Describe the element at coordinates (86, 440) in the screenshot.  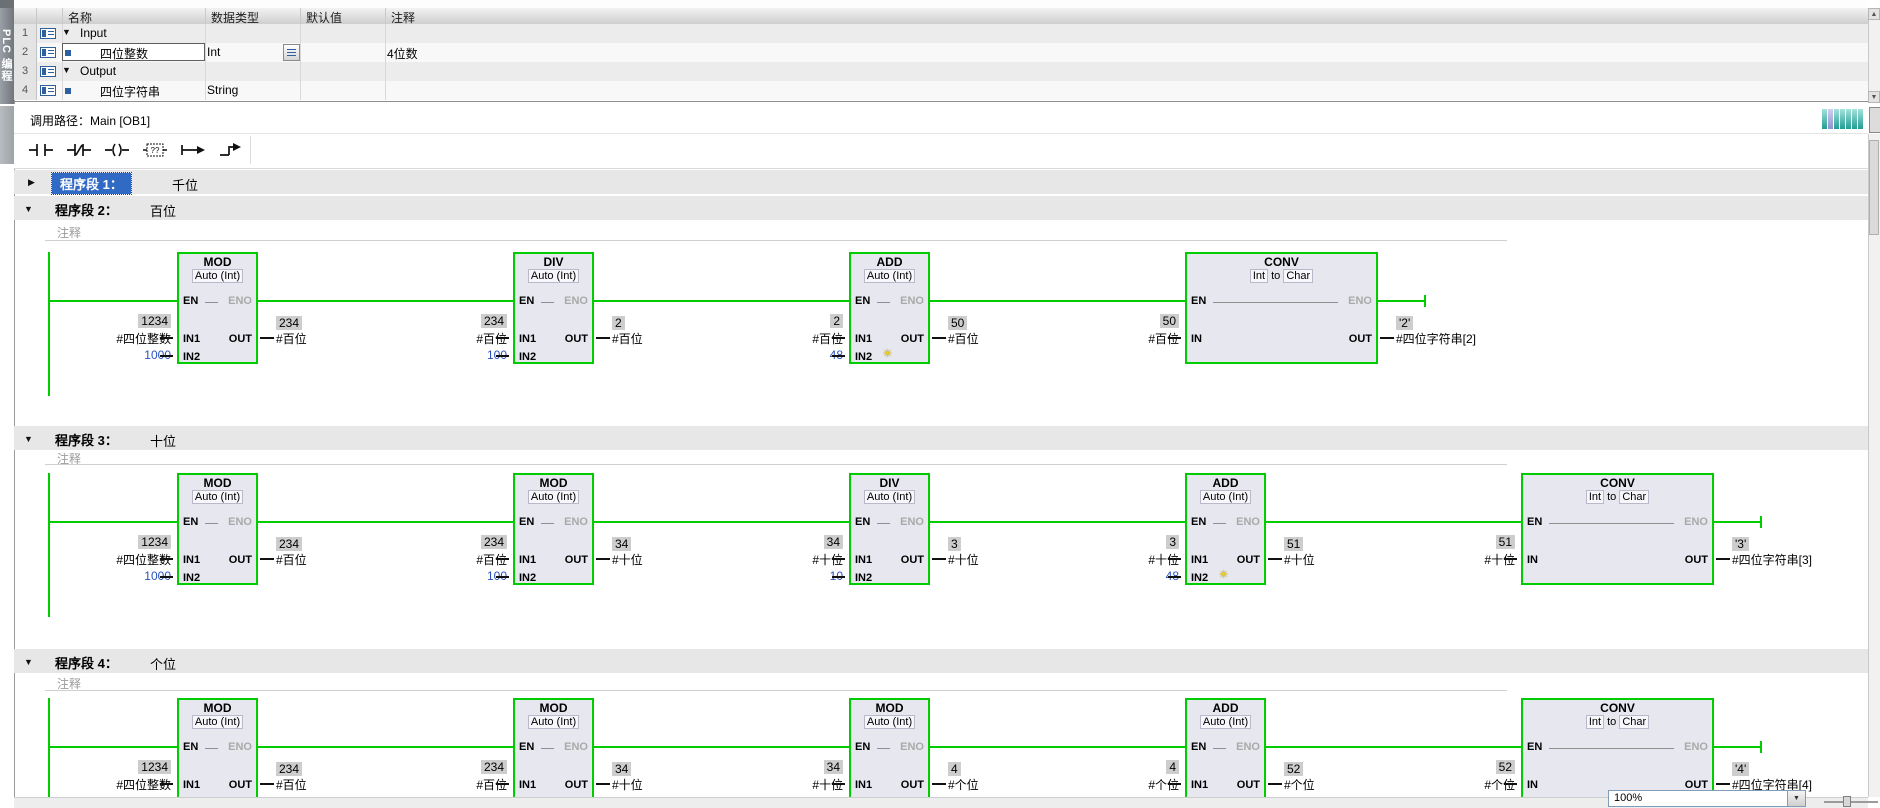
I see `network-label: 程序段 3：` at that location.